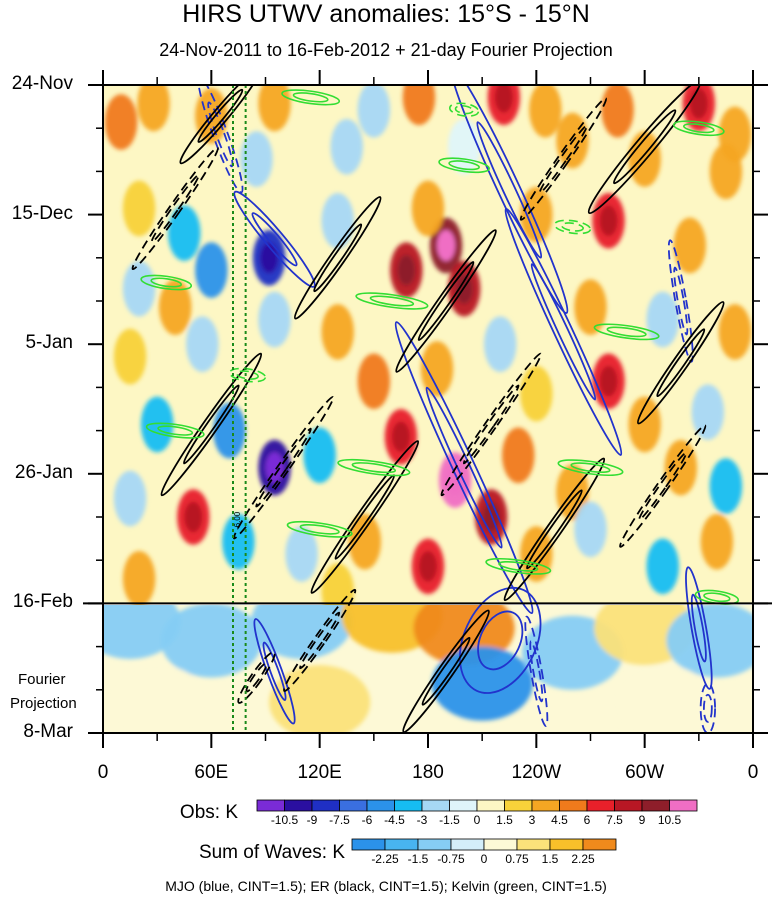 This screenshot has width=772, height=899. Describe the element at coordinates (428, 772) in the screenshot. I see `x-tick-label: 180` at that location.